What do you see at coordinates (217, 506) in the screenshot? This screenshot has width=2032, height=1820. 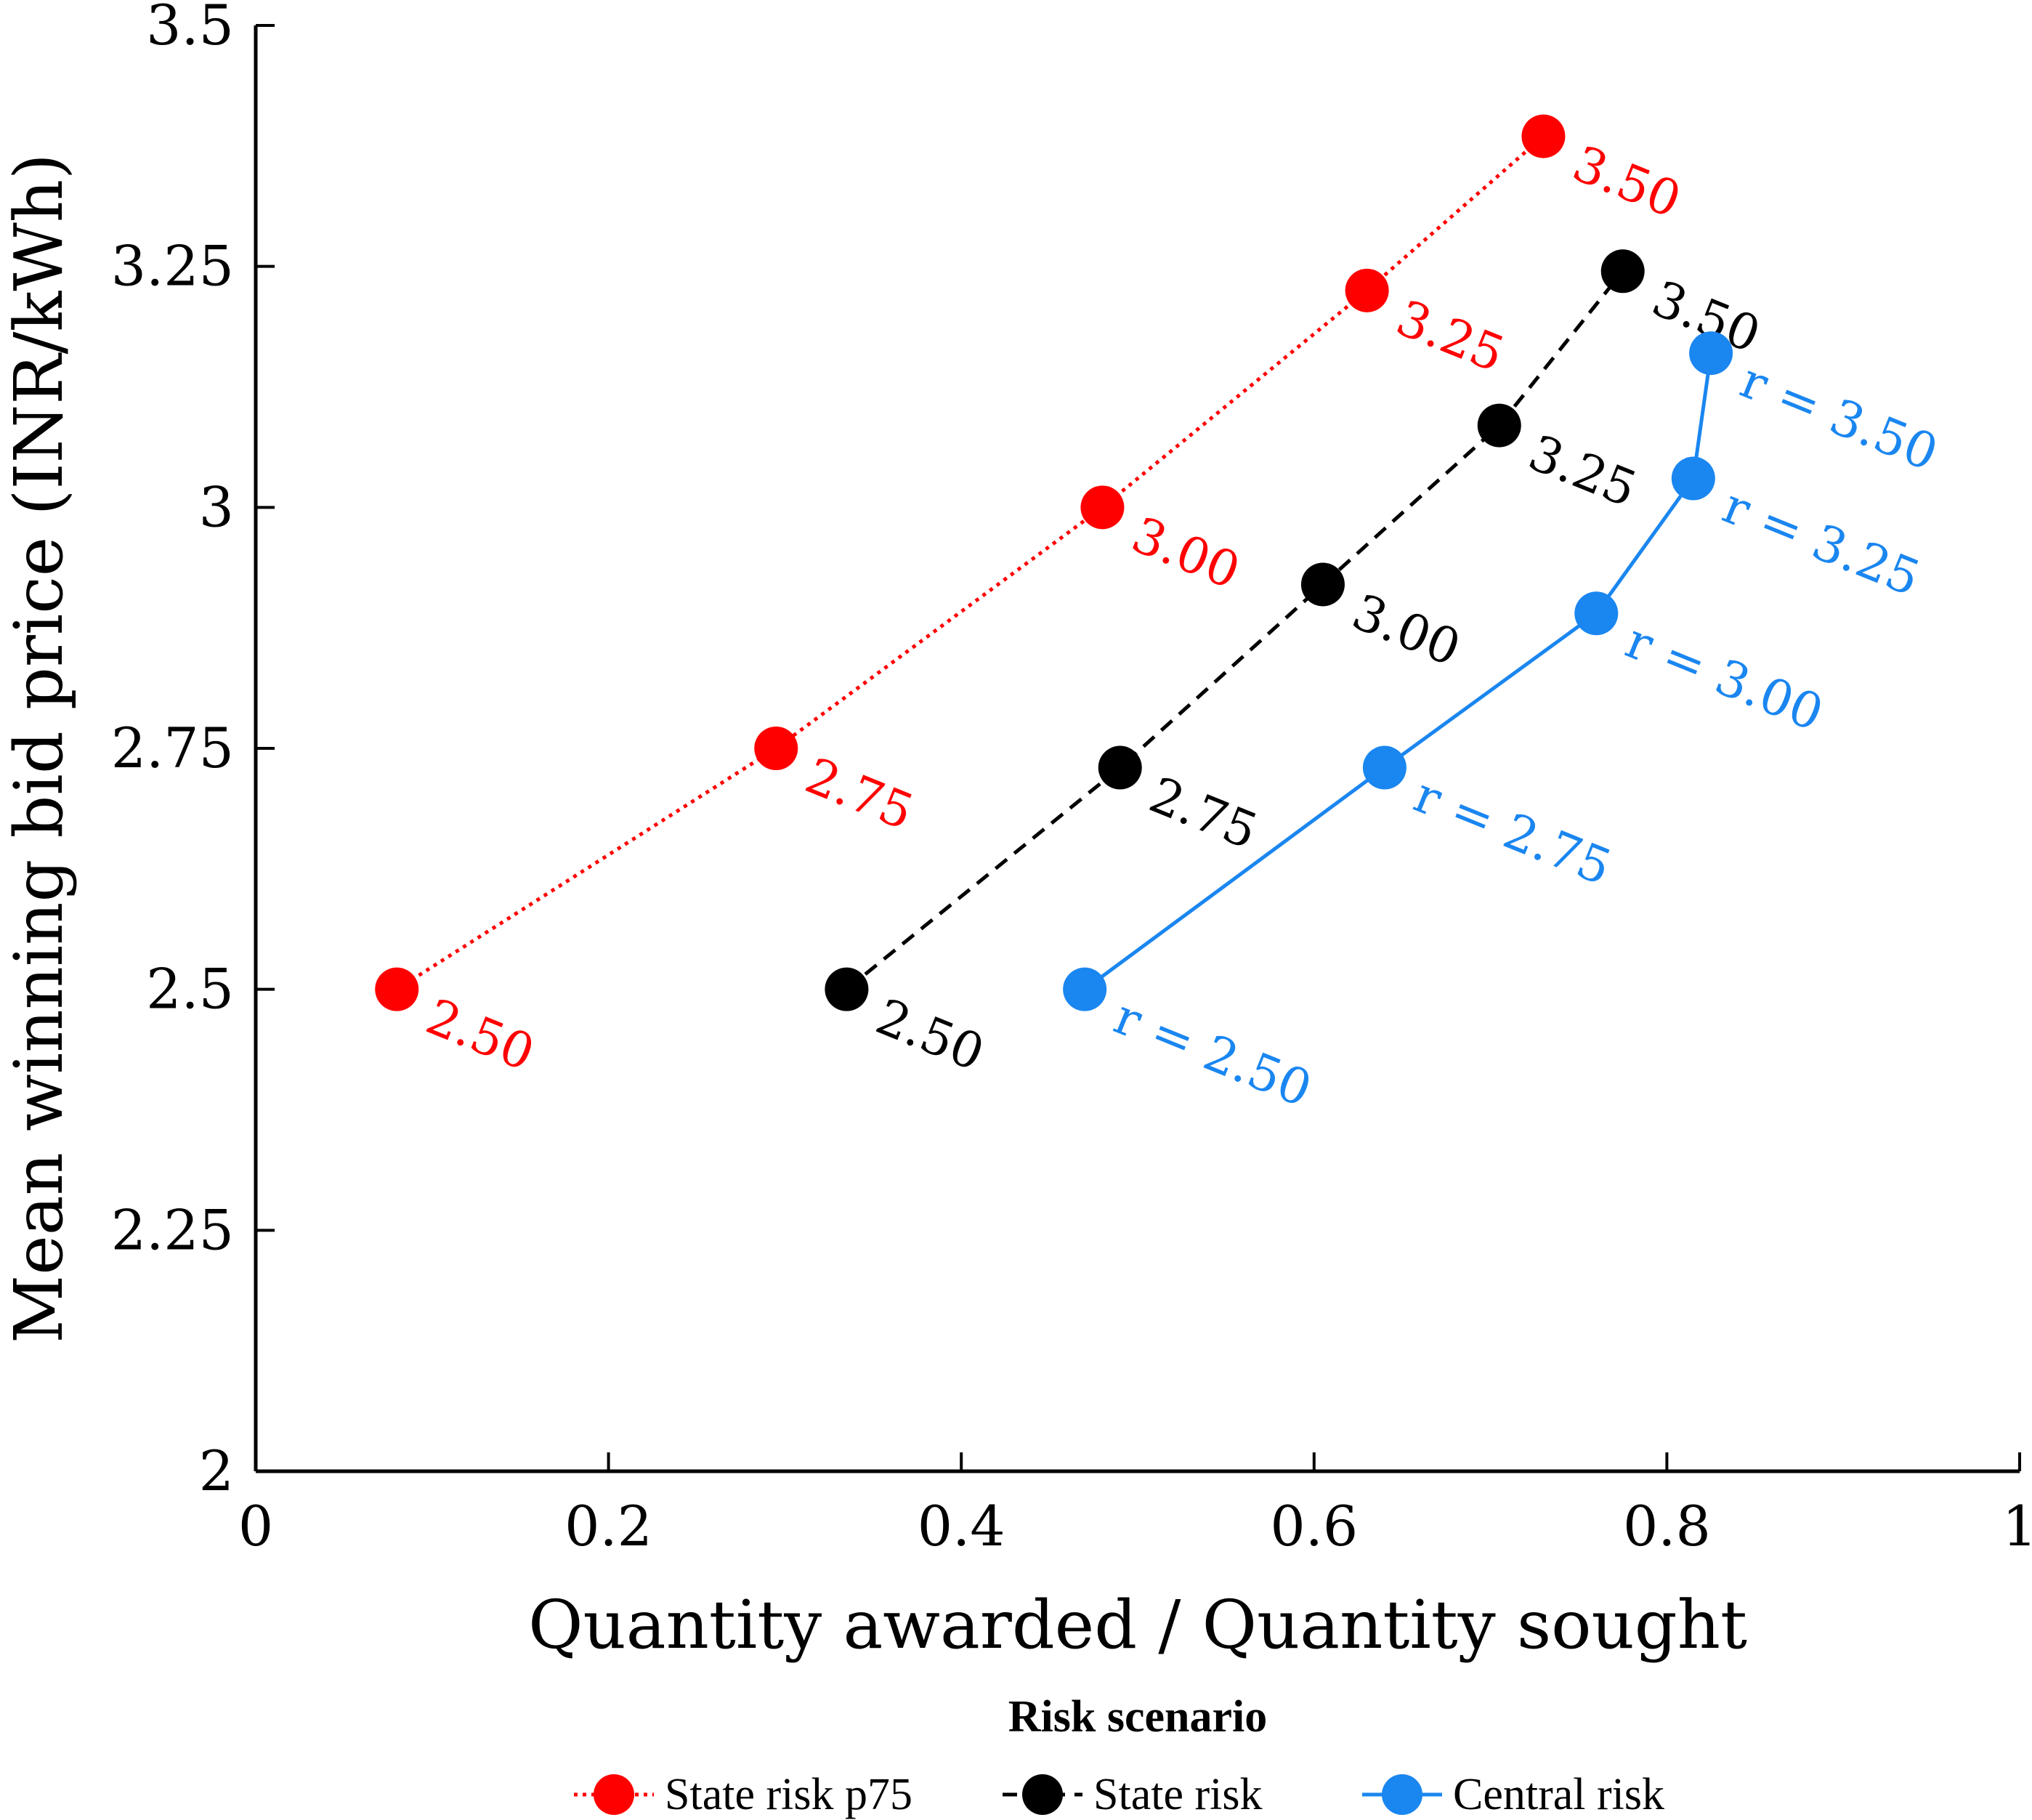 I see `y-tick-label: 3` at bounding box center [217, 506].